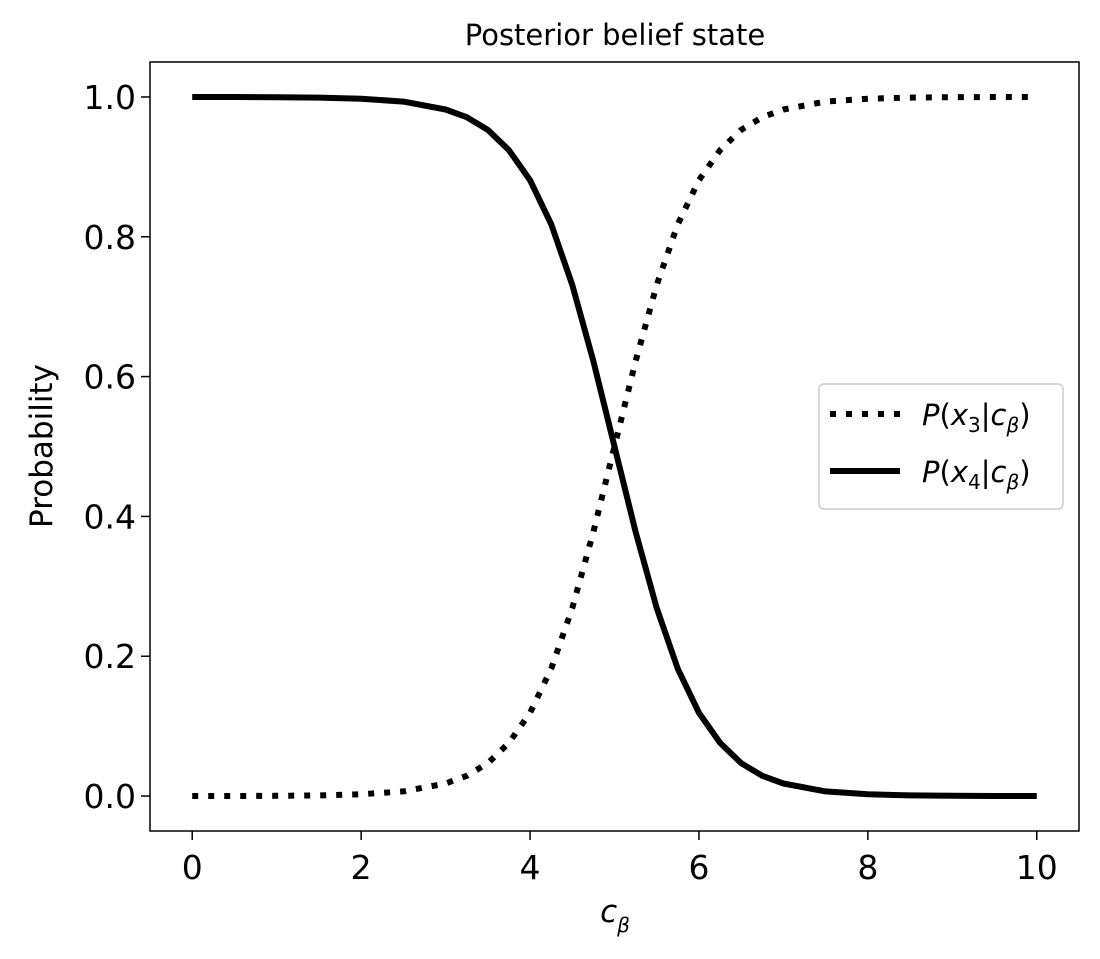 The image size is (1100, 959). I want to click on chart-title: Posterior belief state, so click(615, 35).